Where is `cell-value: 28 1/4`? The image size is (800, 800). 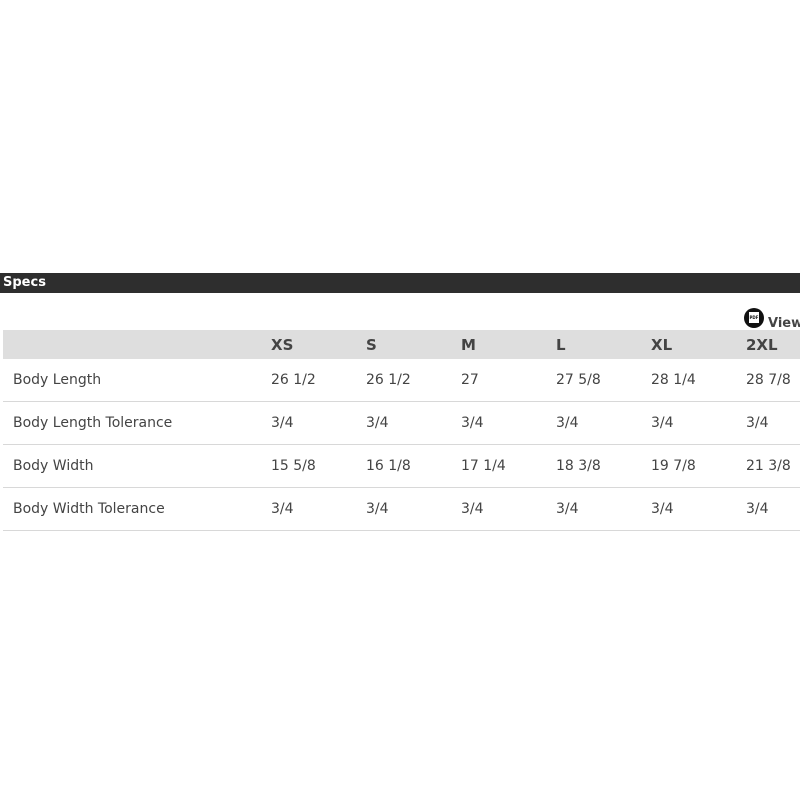 cell-value: 28 1/4 is located at coordinates (697, 380).